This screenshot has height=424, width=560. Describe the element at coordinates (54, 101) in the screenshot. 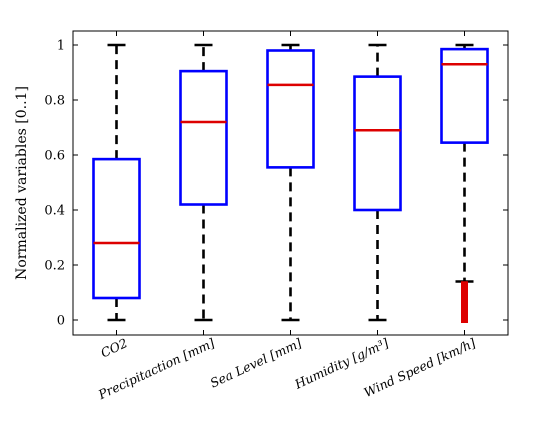

I see `y-tick-label: 0.8` at that location.